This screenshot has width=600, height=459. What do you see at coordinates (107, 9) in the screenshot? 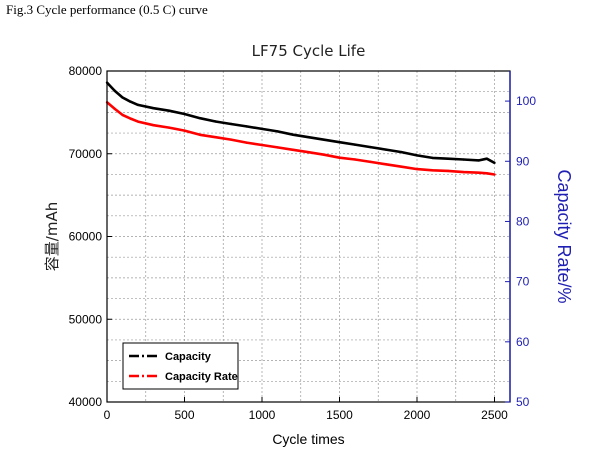
I see `figure-caption: Fig.3 Cycle performance (0.5 C) curve` at bounding box center [107, 9].